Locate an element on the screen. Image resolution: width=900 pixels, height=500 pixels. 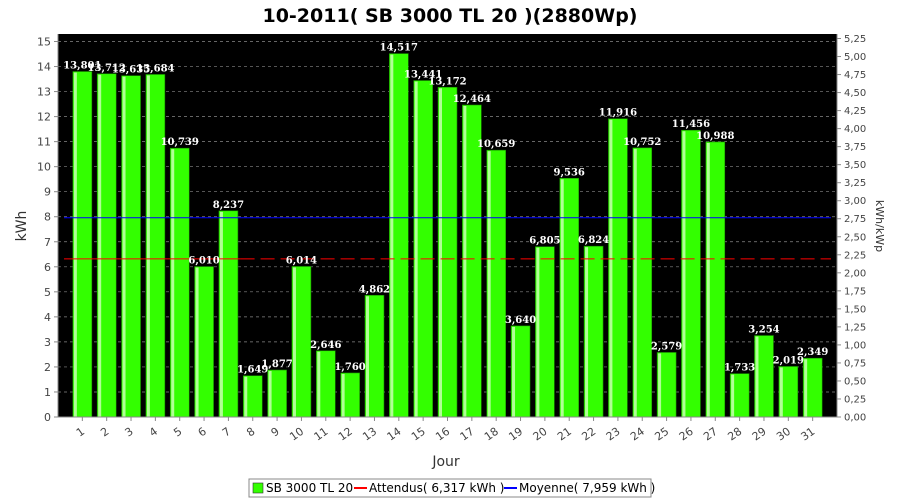
x-tick-label: 10 is located at coordinates (296, 434).